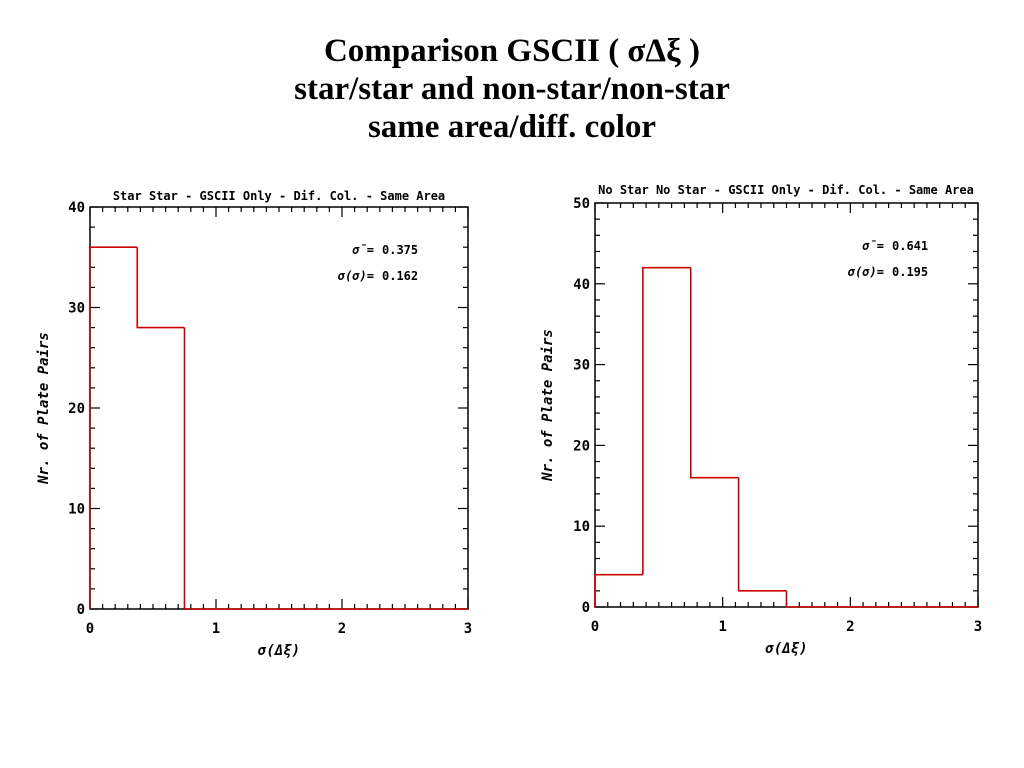 This screenshot has height=768, width=1024. What do you see at coordinates (910, 246) in the screenshot?
I see `stat-value: 0.641` at bounding box center [910, 246].